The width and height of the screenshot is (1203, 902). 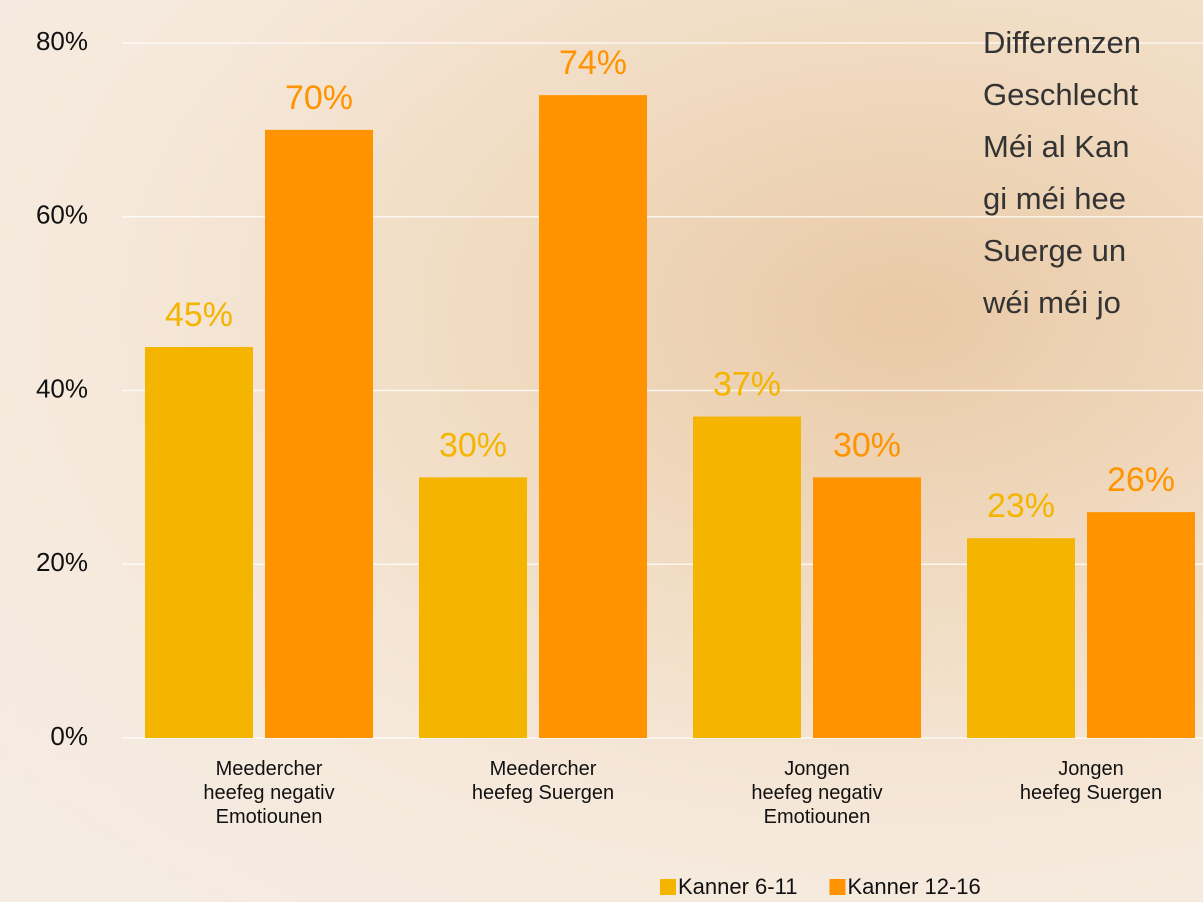 I want to click on y-tick-label: 40%, so click(x=62, y=388).